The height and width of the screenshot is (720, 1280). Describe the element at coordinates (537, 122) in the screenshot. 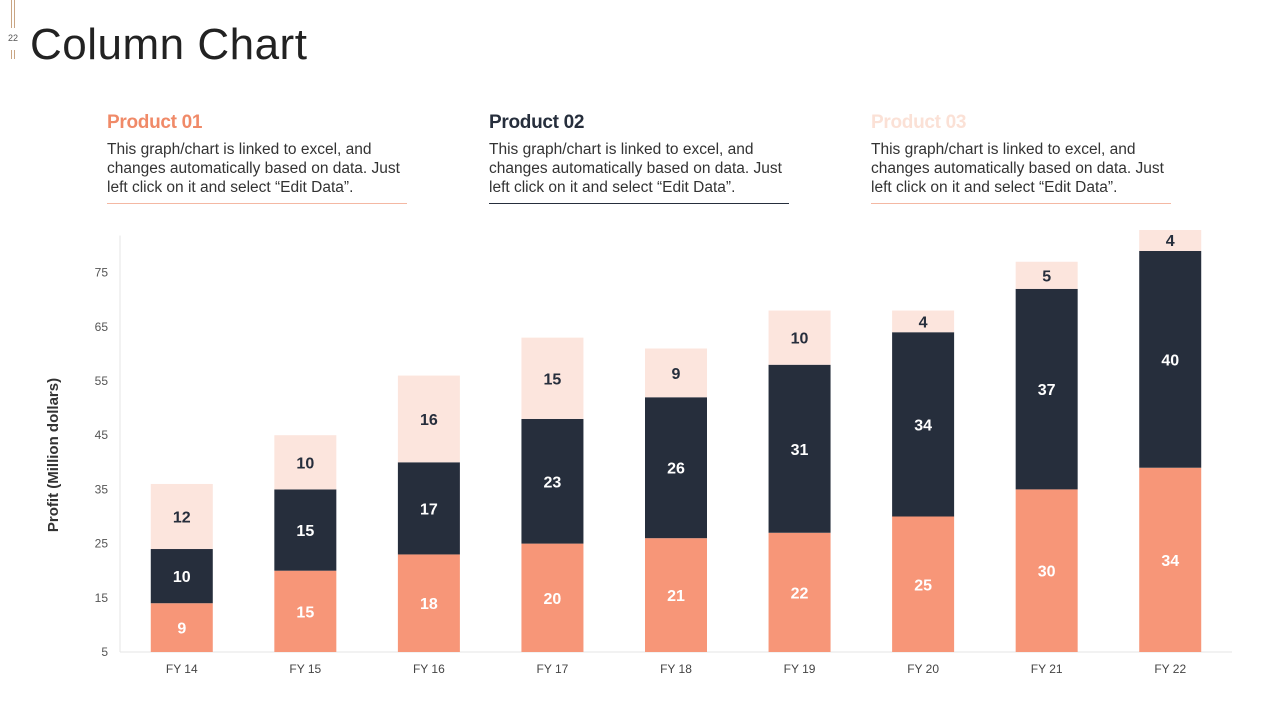

I see `product-02-title: Product 02` at that location.